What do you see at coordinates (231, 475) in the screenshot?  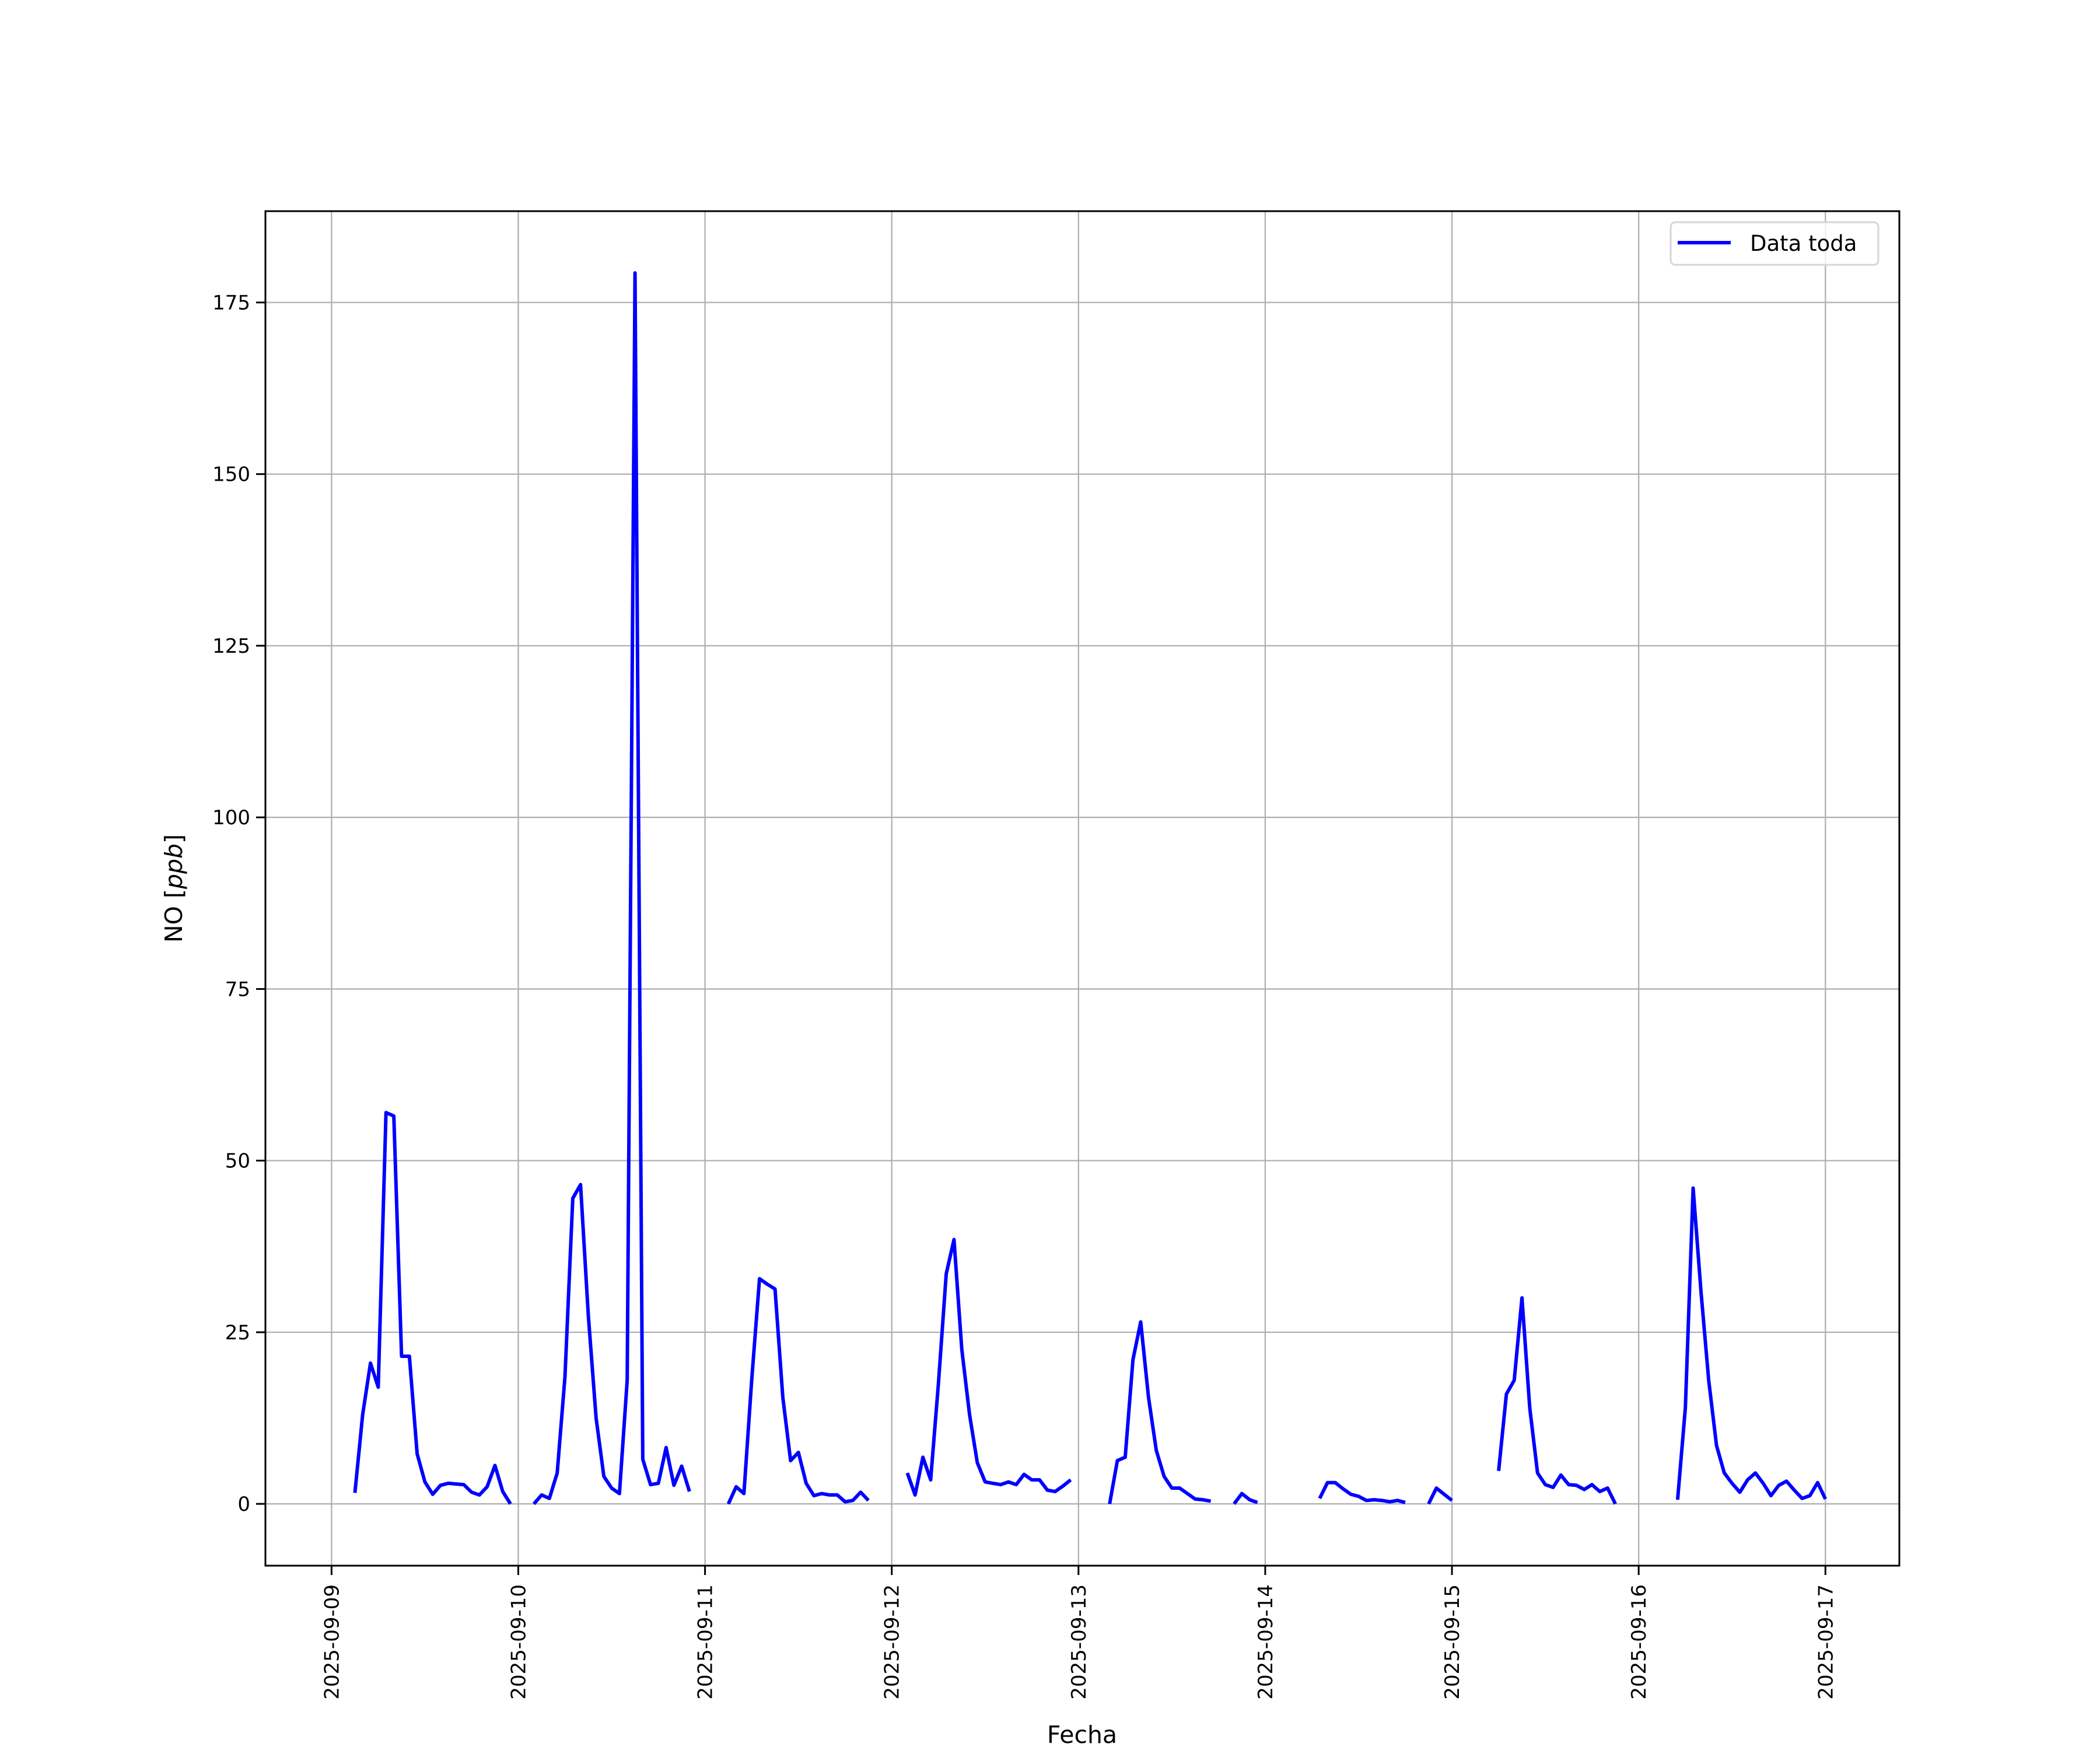 I see `y-tick-label: 150` at bounding box center [231, 475].